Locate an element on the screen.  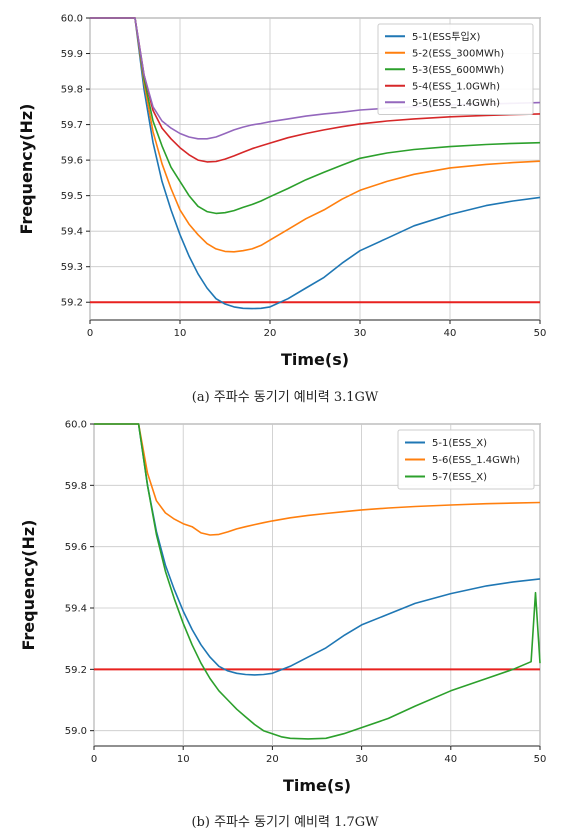
legend-label: 5-3(ESS_600MWh) is located at coordinates (458, 70).